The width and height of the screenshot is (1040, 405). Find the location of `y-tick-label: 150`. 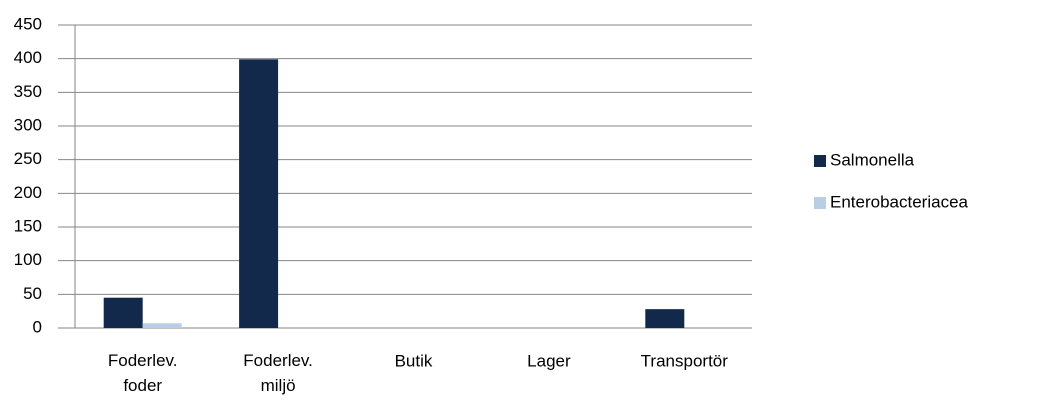

y-tick-label: 150 is located at coordinates (28, 225).